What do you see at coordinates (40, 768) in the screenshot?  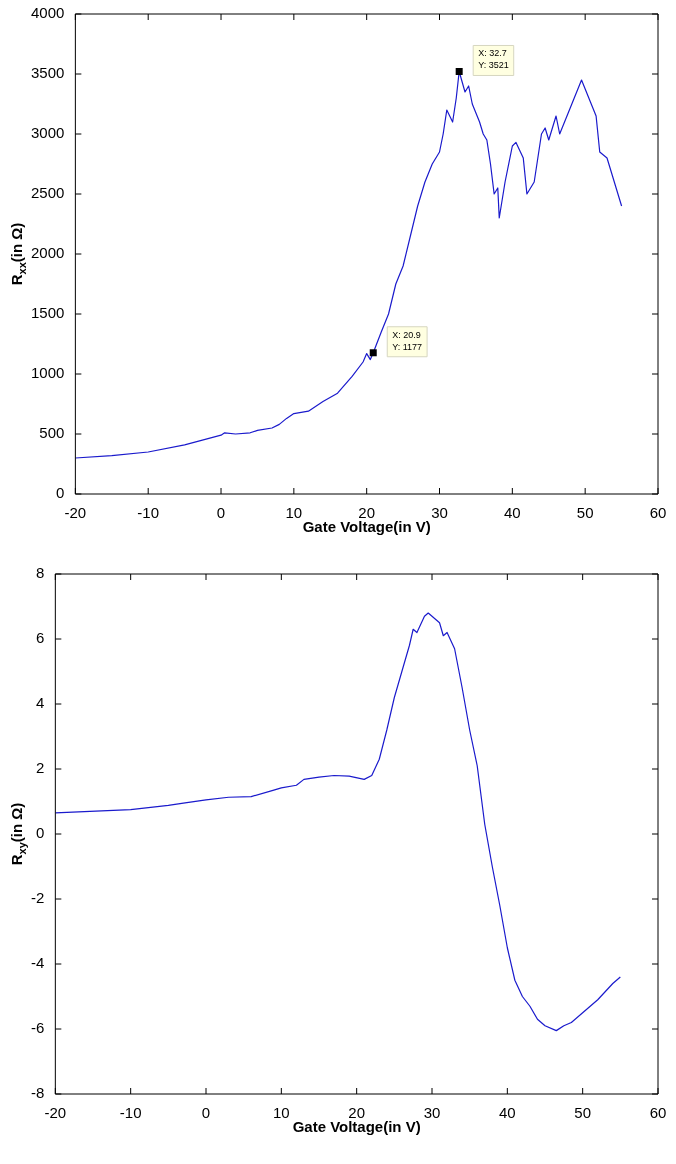 I see `y-tick-label: 2` at bounding box center [40, 768].